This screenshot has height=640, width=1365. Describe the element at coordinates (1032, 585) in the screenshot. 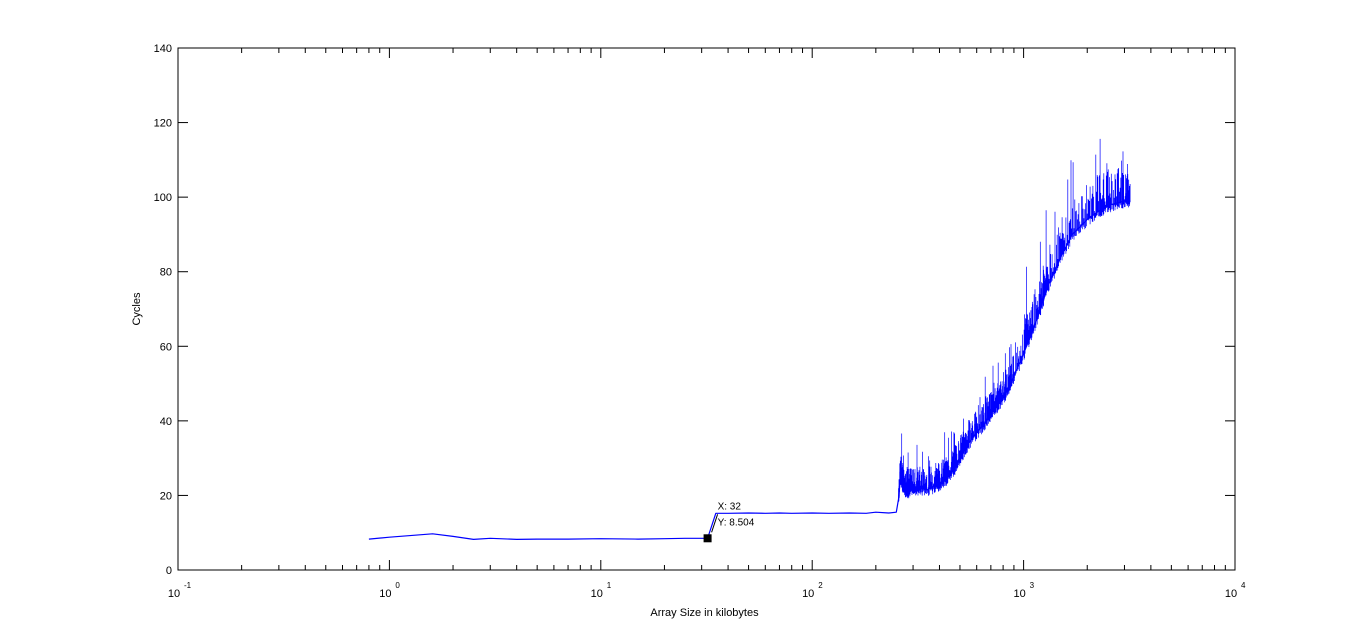

I see `x-tick-exponent: 3` at that location.